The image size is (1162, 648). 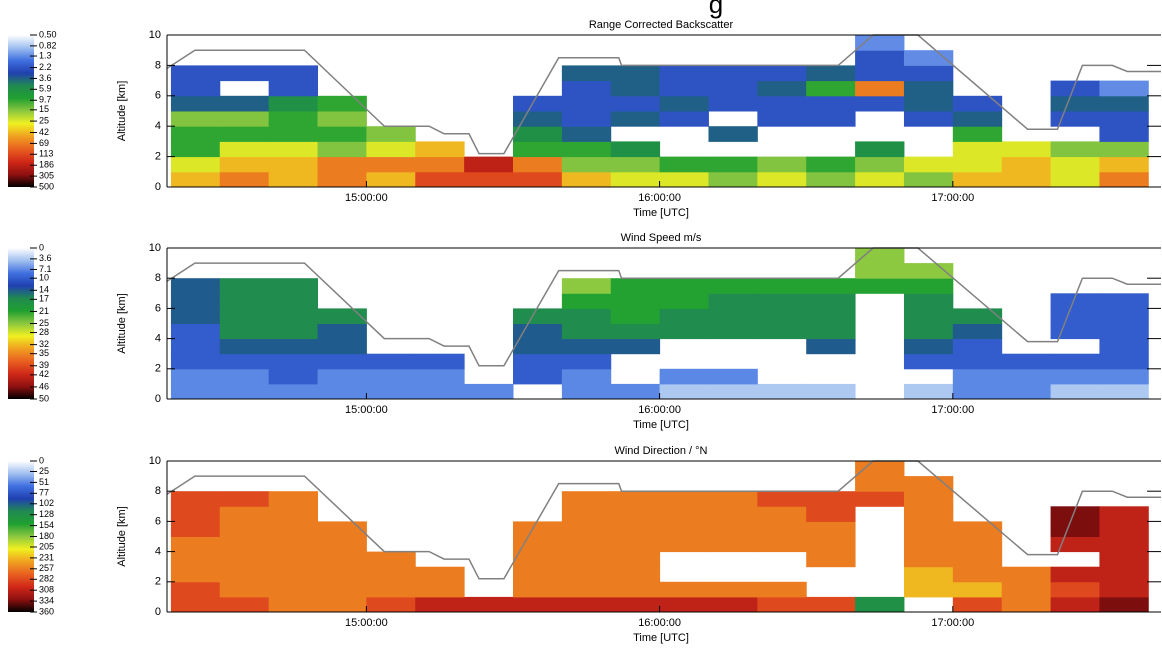 What do you see at coordinates (44, 374) in the screenshot?
I see `colorbar-tick-label: 42` at bounding box center [44, 374].